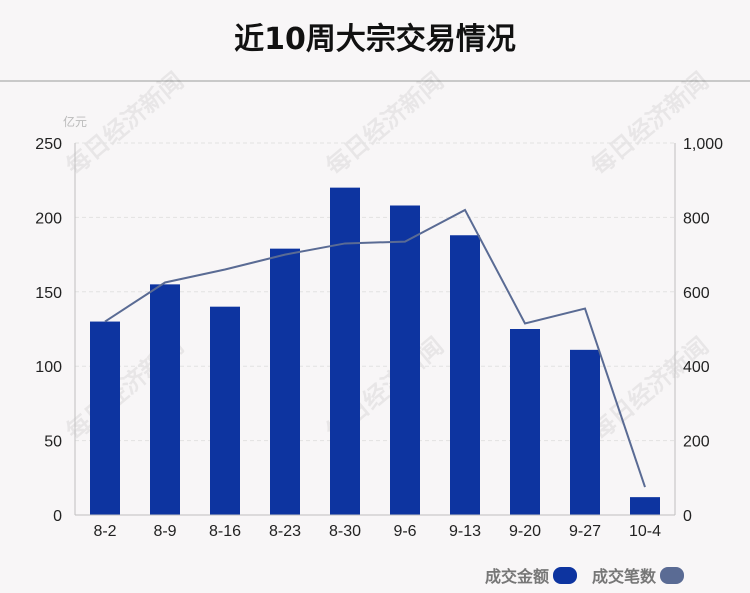  I want to click on left-tick-0: 0, so click(57, 516).